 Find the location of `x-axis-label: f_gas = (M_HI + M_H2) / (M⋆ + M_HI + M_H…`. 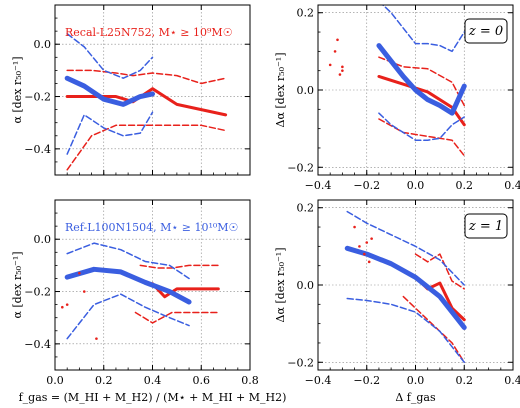

x-axis-label: f_gas = (M_HI + M_H2) / (M⋆ + M_HI + M_H… is located at coordinates (153, 397).